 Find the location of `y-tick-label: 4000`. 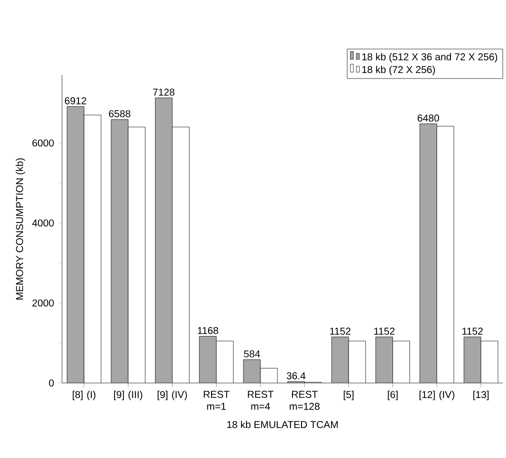

y-tick-label: 4000 is located at coordinates (43, 223).